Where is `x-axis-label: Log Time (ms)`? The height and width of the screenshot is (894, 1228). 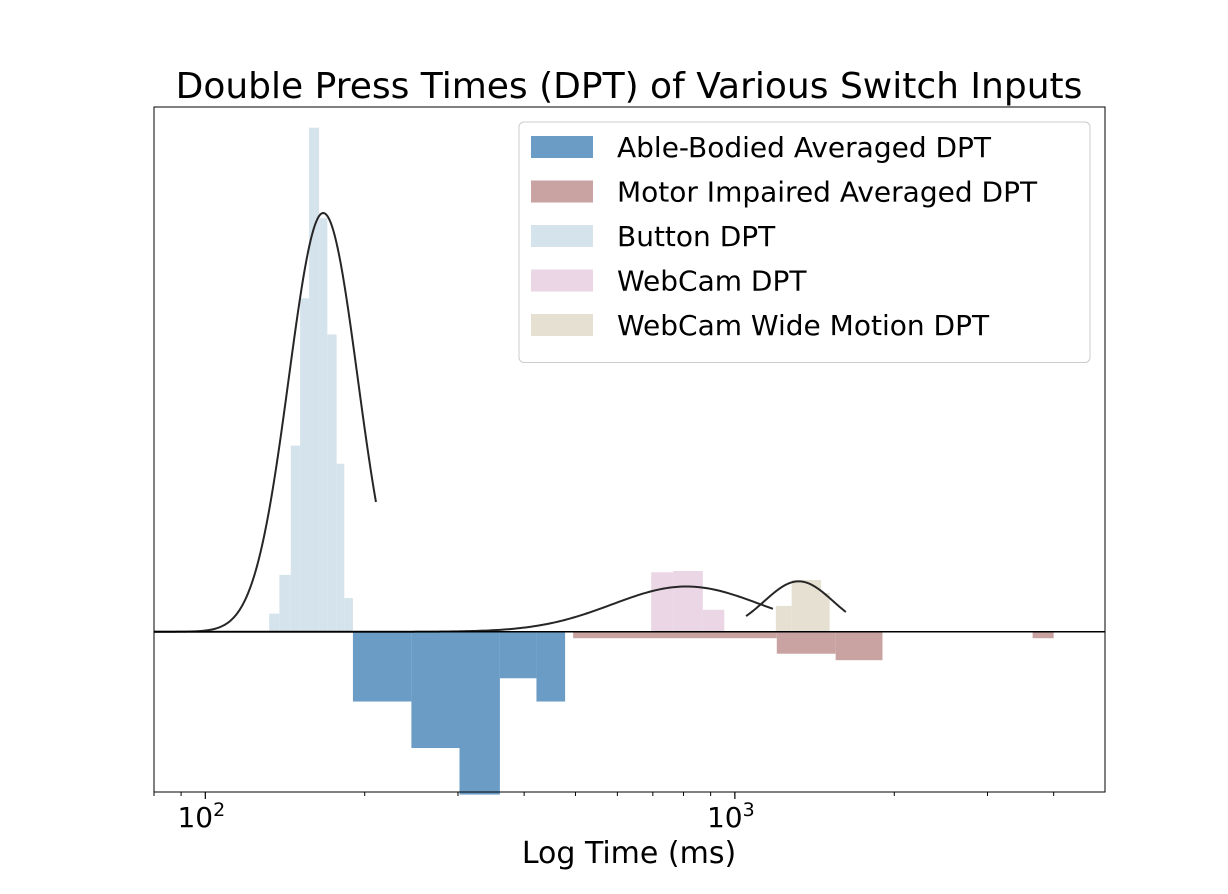 x-axis-label: Log Time (ms) is located at coordinates (629, 853).